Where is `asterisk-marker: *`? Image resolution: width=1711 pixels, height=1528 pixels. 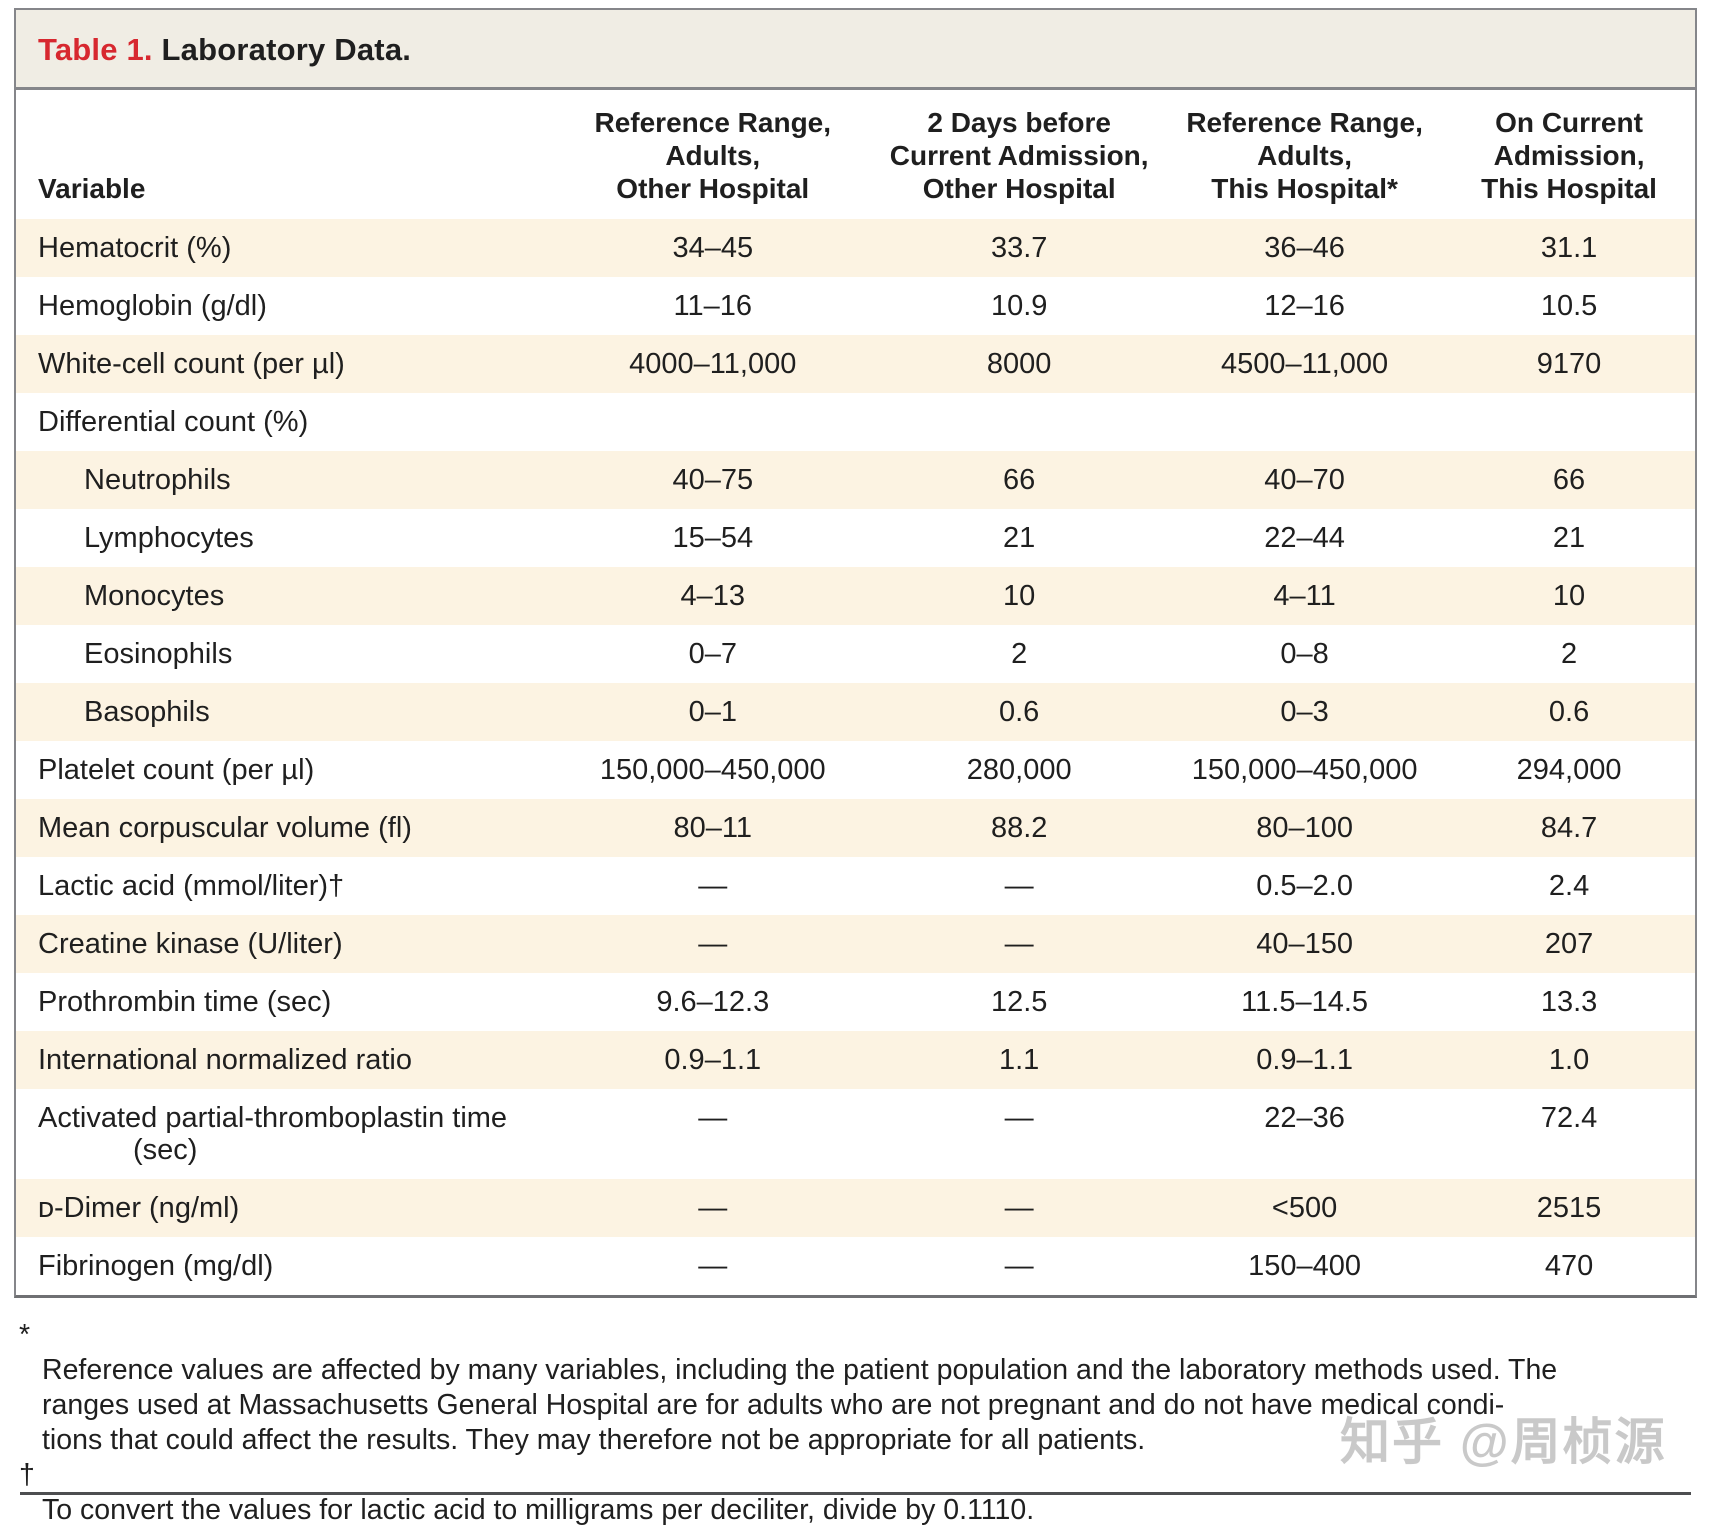 asterisk-marker: * is located at coordinates (25, 1335).